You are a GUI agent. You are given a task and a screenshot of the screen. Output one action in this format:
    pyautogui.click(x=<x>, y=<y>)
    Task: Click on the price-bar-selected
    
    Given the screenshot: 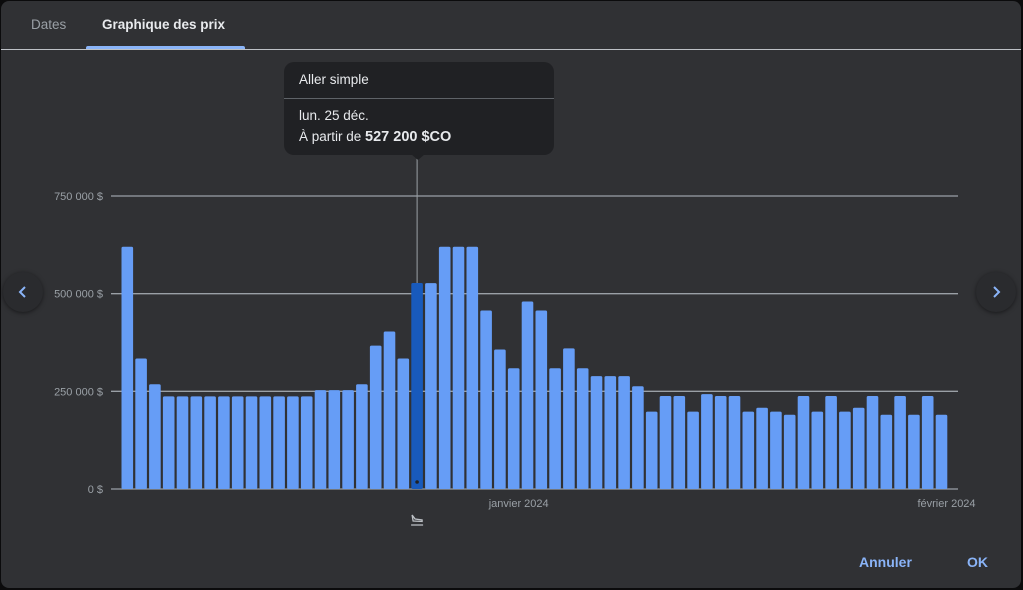 What is the action you would take?
    pyautogui.click(x=417, y=386)
    